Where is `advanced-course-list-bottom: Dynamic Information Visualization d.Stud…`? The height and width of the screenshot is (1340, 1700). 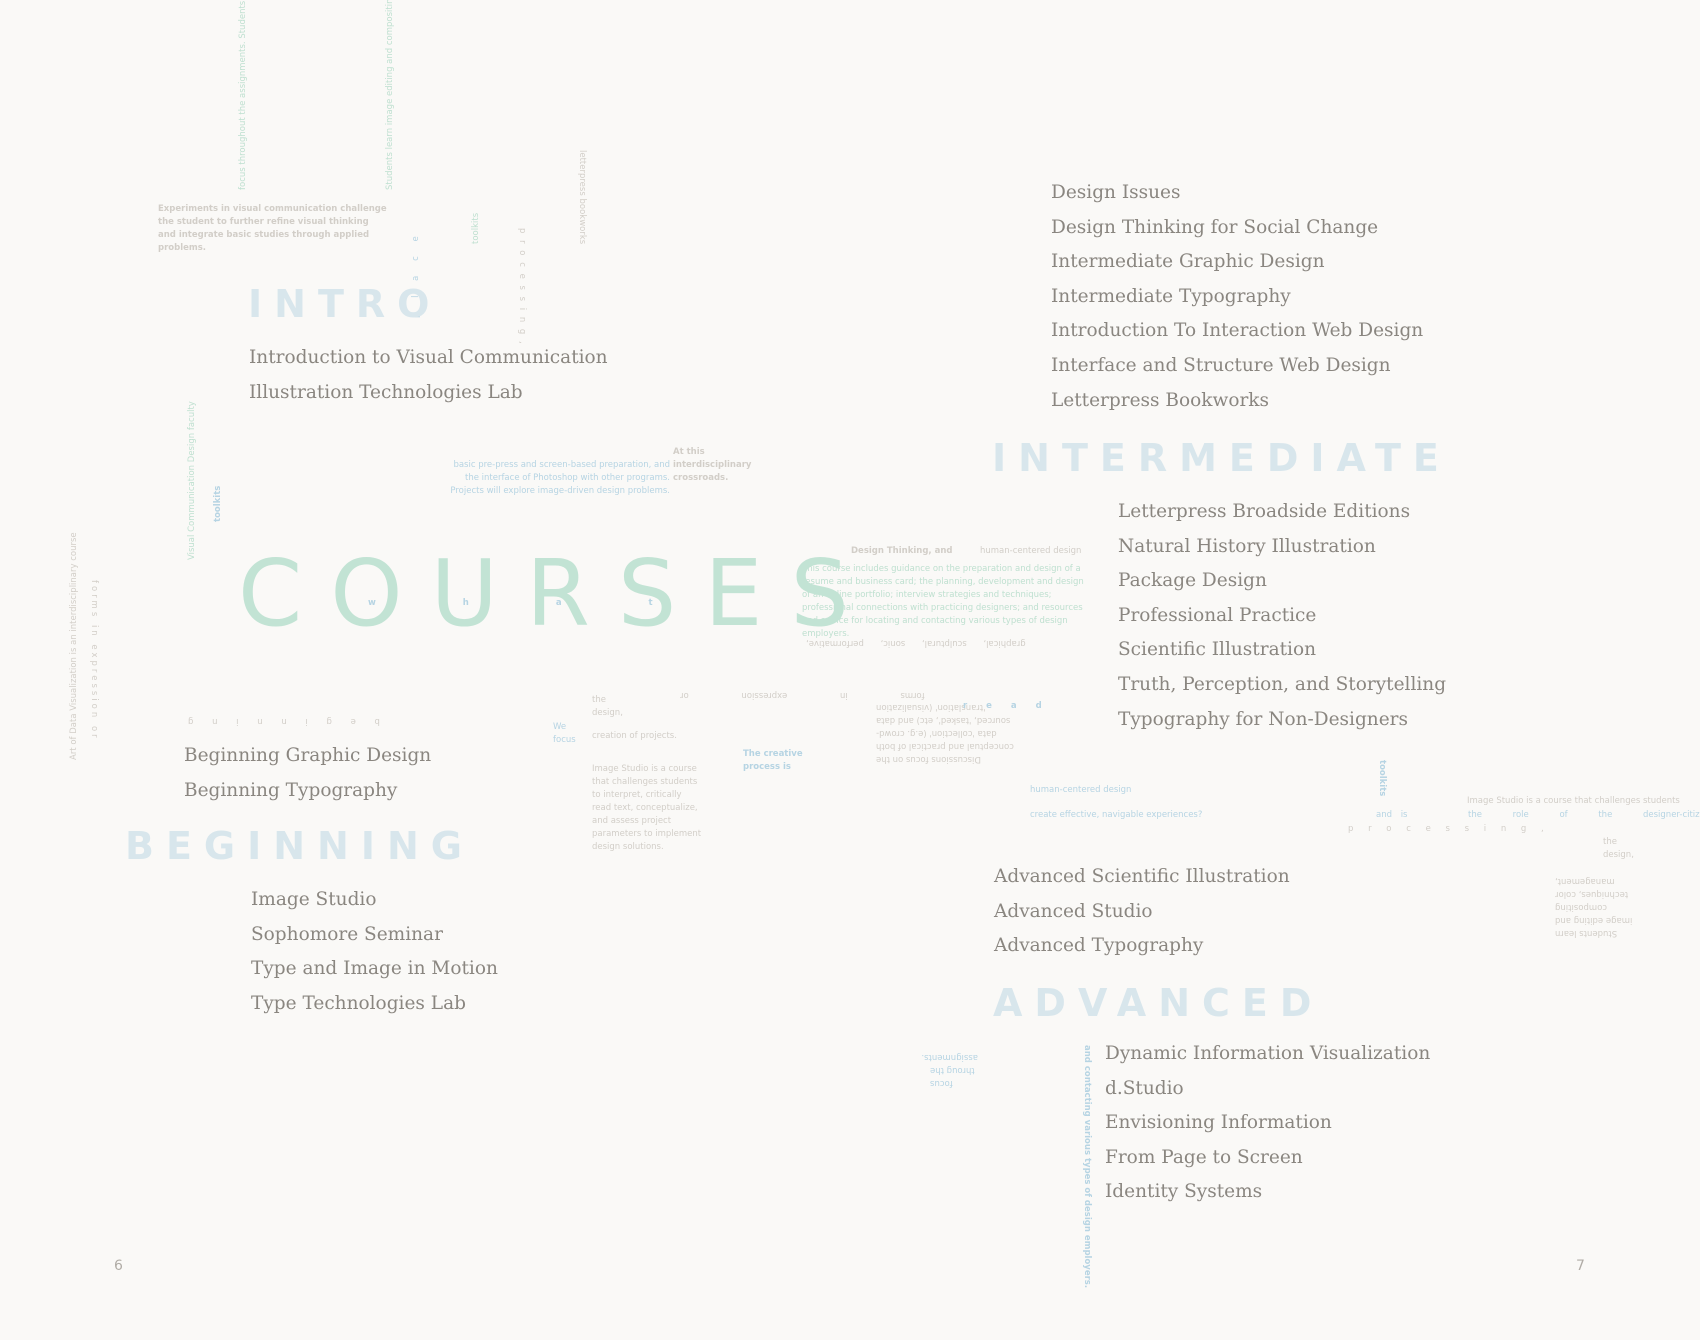
advanced-course-list-bottom: Dynamic Information Visualization d.Stud… is located at coordinates (1267, 1123).